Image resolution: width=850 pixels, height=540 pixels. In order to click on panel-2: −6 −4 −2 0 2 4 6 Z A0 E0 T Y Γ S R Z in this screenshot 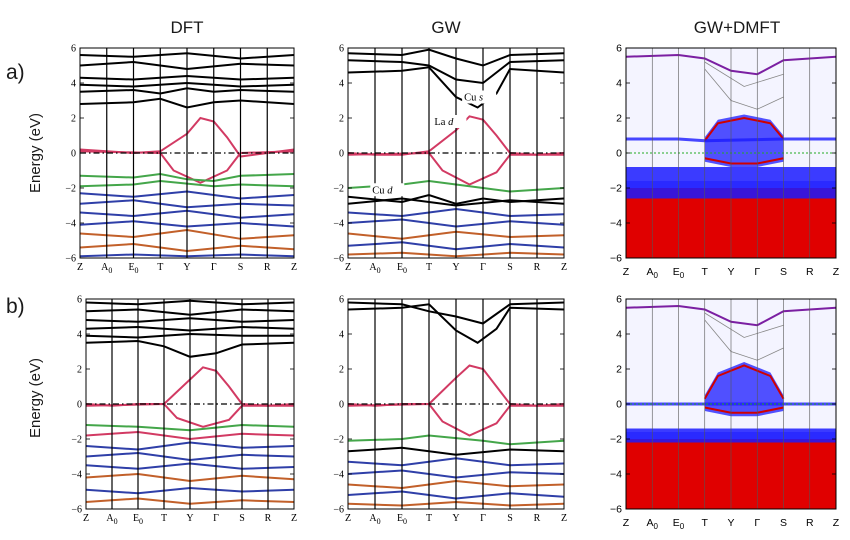, I will do `click(725, 162)`.